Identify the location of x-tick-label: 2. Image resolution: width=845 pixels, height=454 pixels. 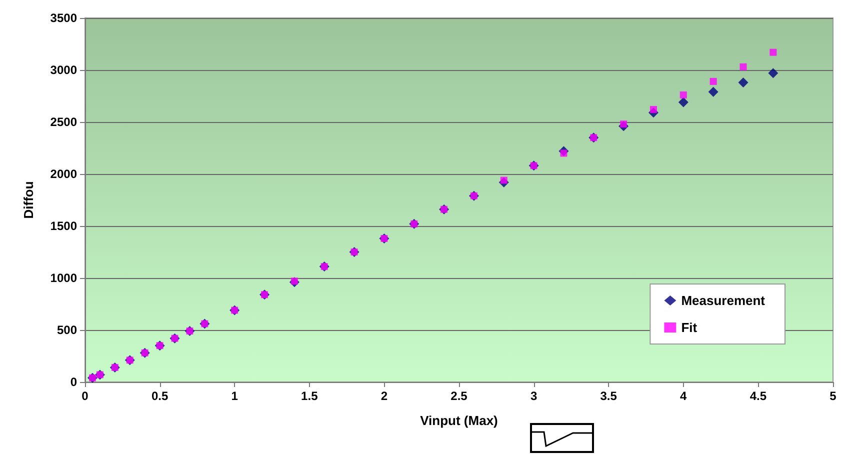
(384, 396).